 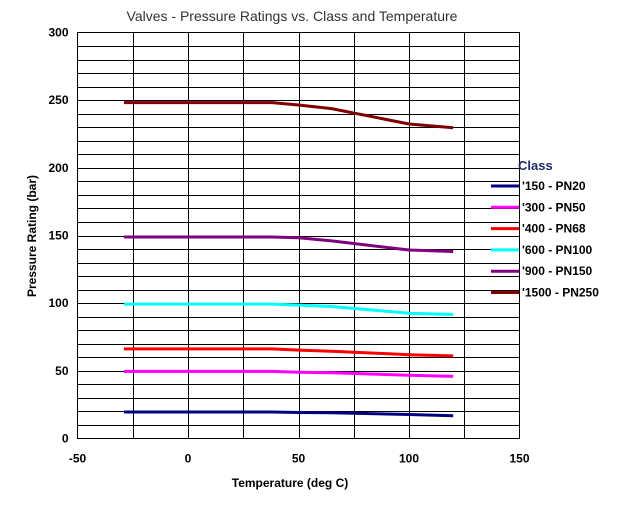 What do you see at coordinates (58, 303) in the screenshot?
I see `y-tick-label: 100` at bounding box center [58, 303].